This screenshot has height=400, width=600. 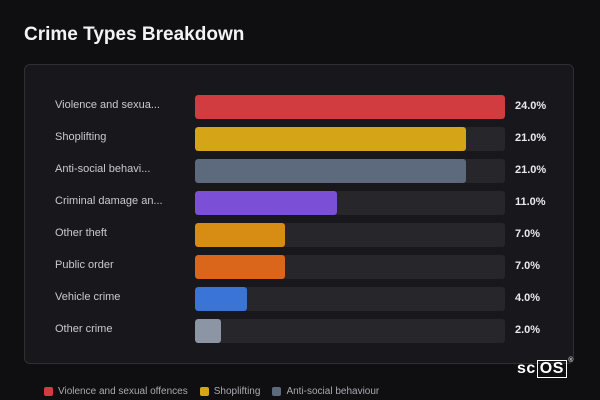 What do you see at coordinates (84, 329) in the screenshot?
I see `bar-label: Other crime` at bounding box center [84, 329].